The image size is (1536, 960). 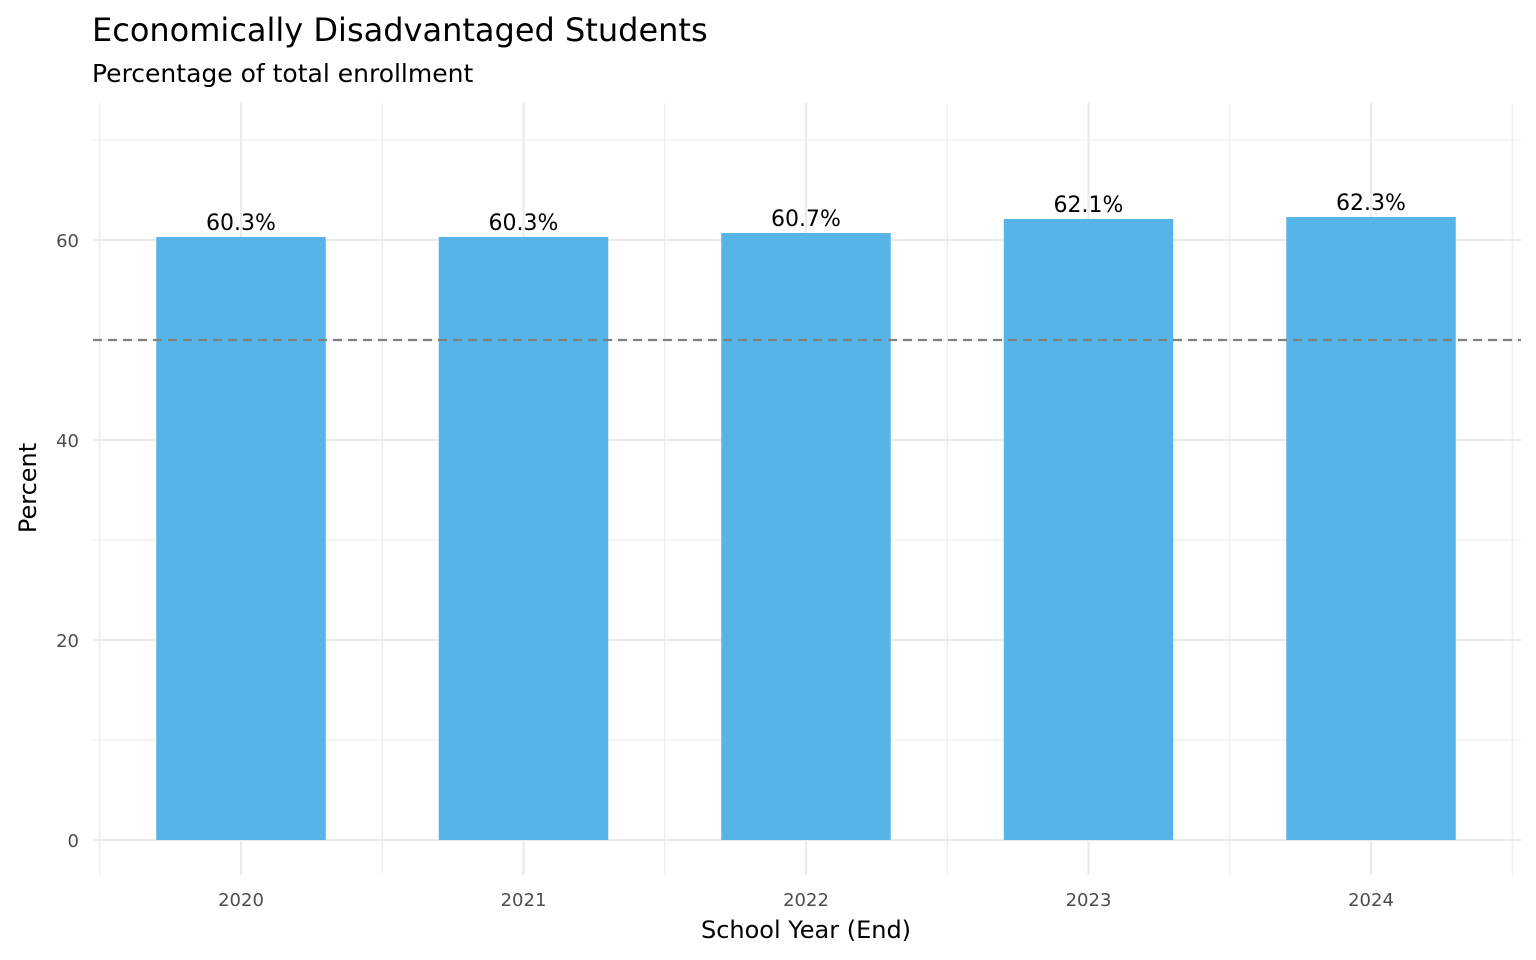 What do you see at coordinates (67, 541) in the screenshot?
I see `y-axis-ticks: 0 20 40 60` at bounding box center [67, 541].